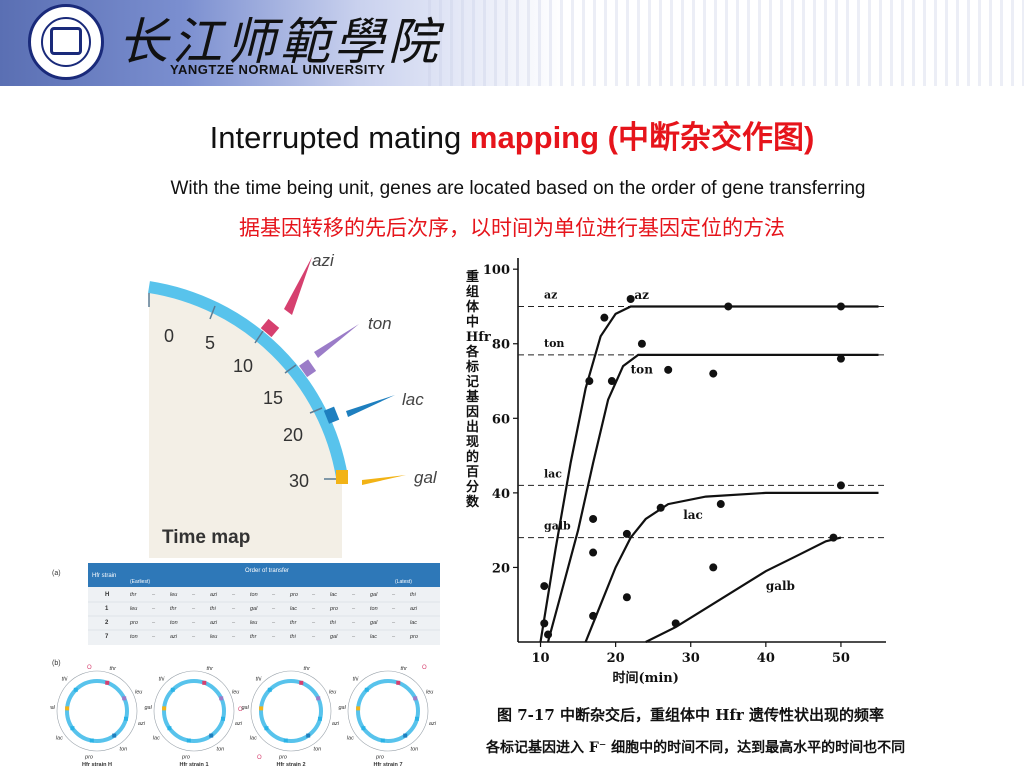  Describe the element at coordinates (290, 765) in the screenshot. I see `strain-circle-label: Hfr strain 2` at that location.